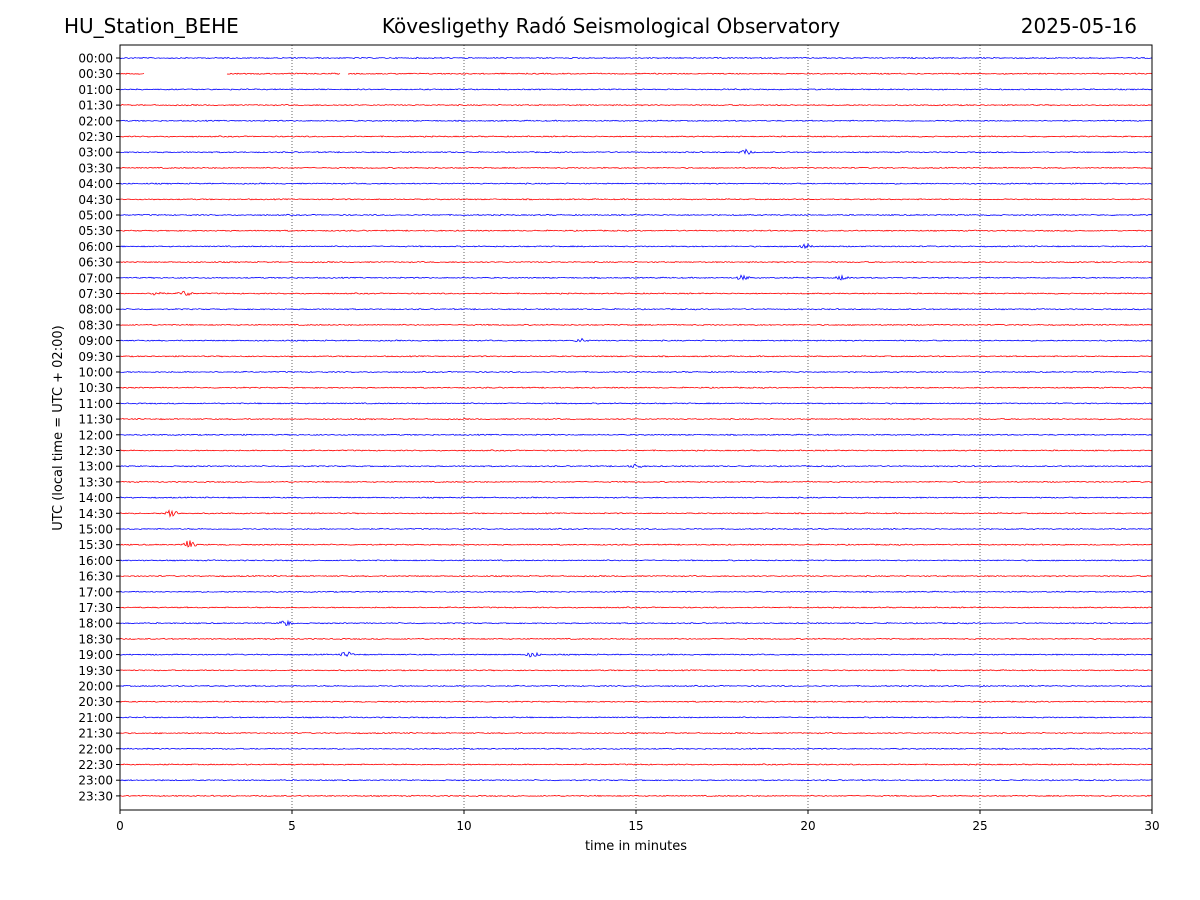  I want to click on y-tick-label-0530: 05:30, so click(95, 231).